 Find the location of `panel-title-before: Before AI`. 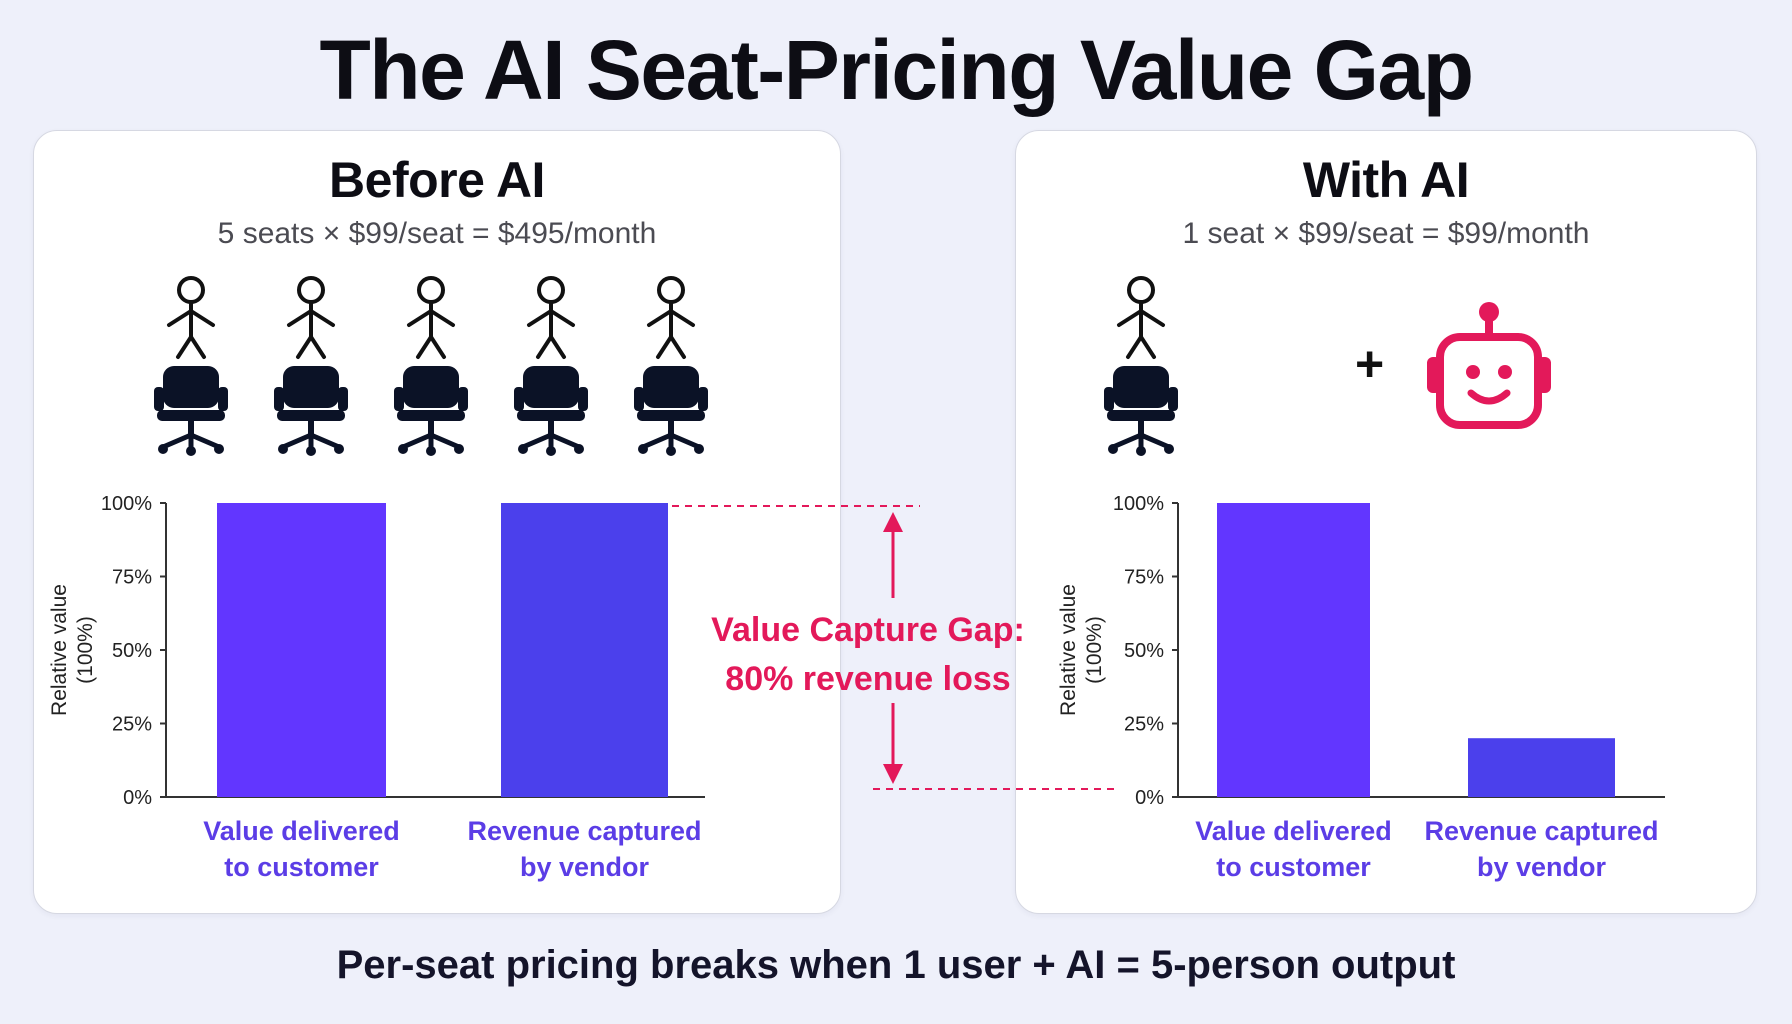

panel-title-before: Before AI is located at coordinates (437, 180).